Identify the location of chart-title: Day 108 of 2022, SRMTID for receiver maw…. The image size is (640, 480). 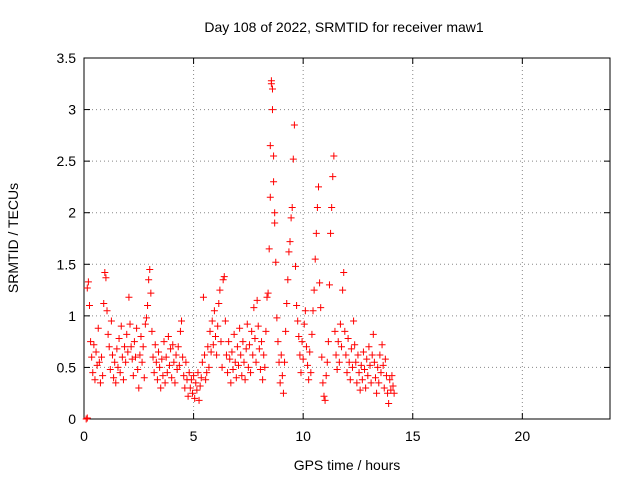
(344, 27).